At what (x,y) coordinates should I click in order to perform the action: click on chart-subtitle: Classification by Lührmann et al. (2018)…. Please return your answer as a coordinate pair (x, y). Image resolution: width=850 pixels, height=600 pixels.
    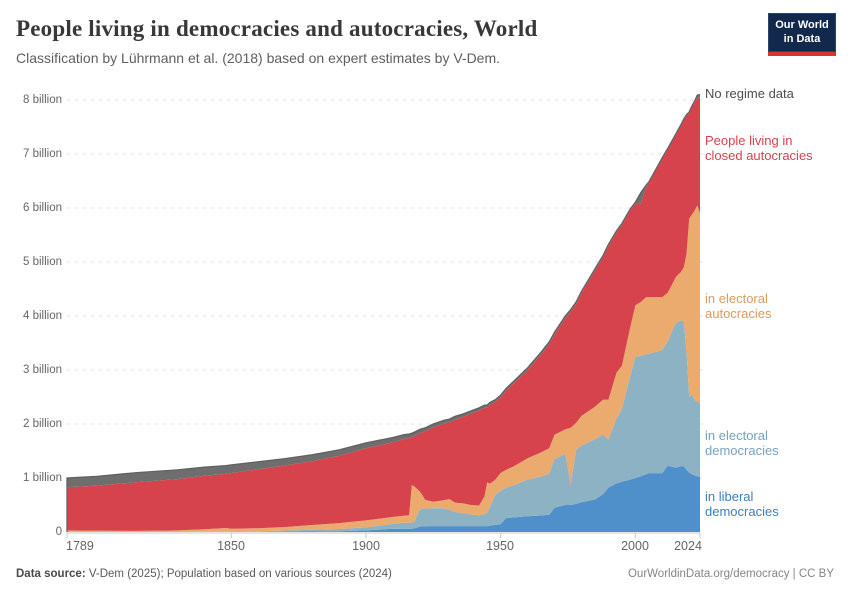
    Looking at the image, I should click on (258, 58).